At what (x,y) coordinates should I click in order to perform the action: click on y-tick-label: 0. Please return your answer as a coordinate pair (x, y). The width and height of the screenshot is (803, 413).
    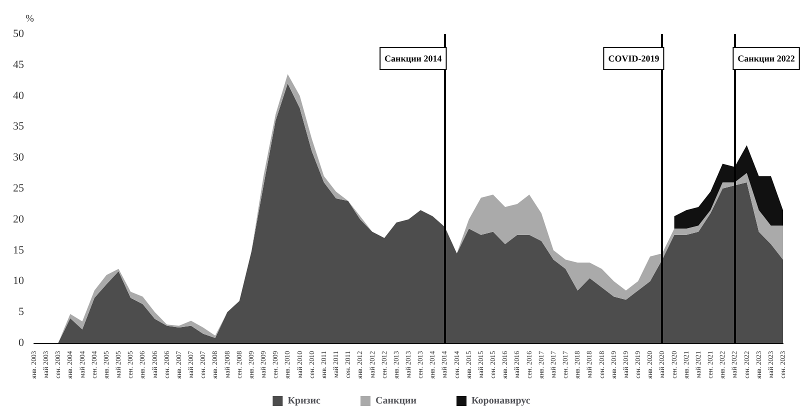
    Looking at the image, I should click on (21, 343).